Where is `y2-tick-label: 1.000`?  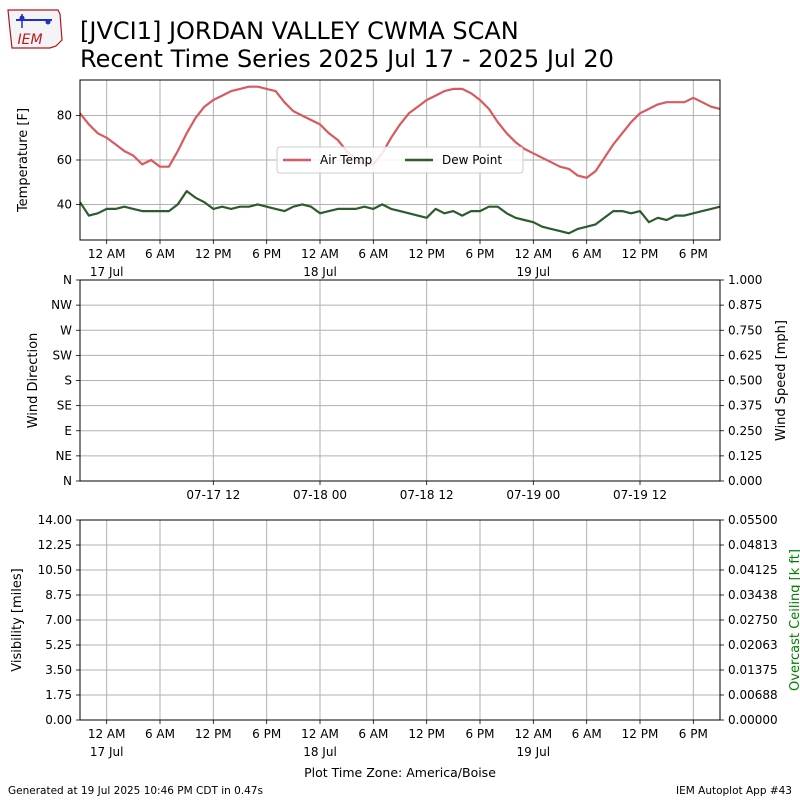 y2-tick-label: 1.000 is located at coordinates (745, 280).